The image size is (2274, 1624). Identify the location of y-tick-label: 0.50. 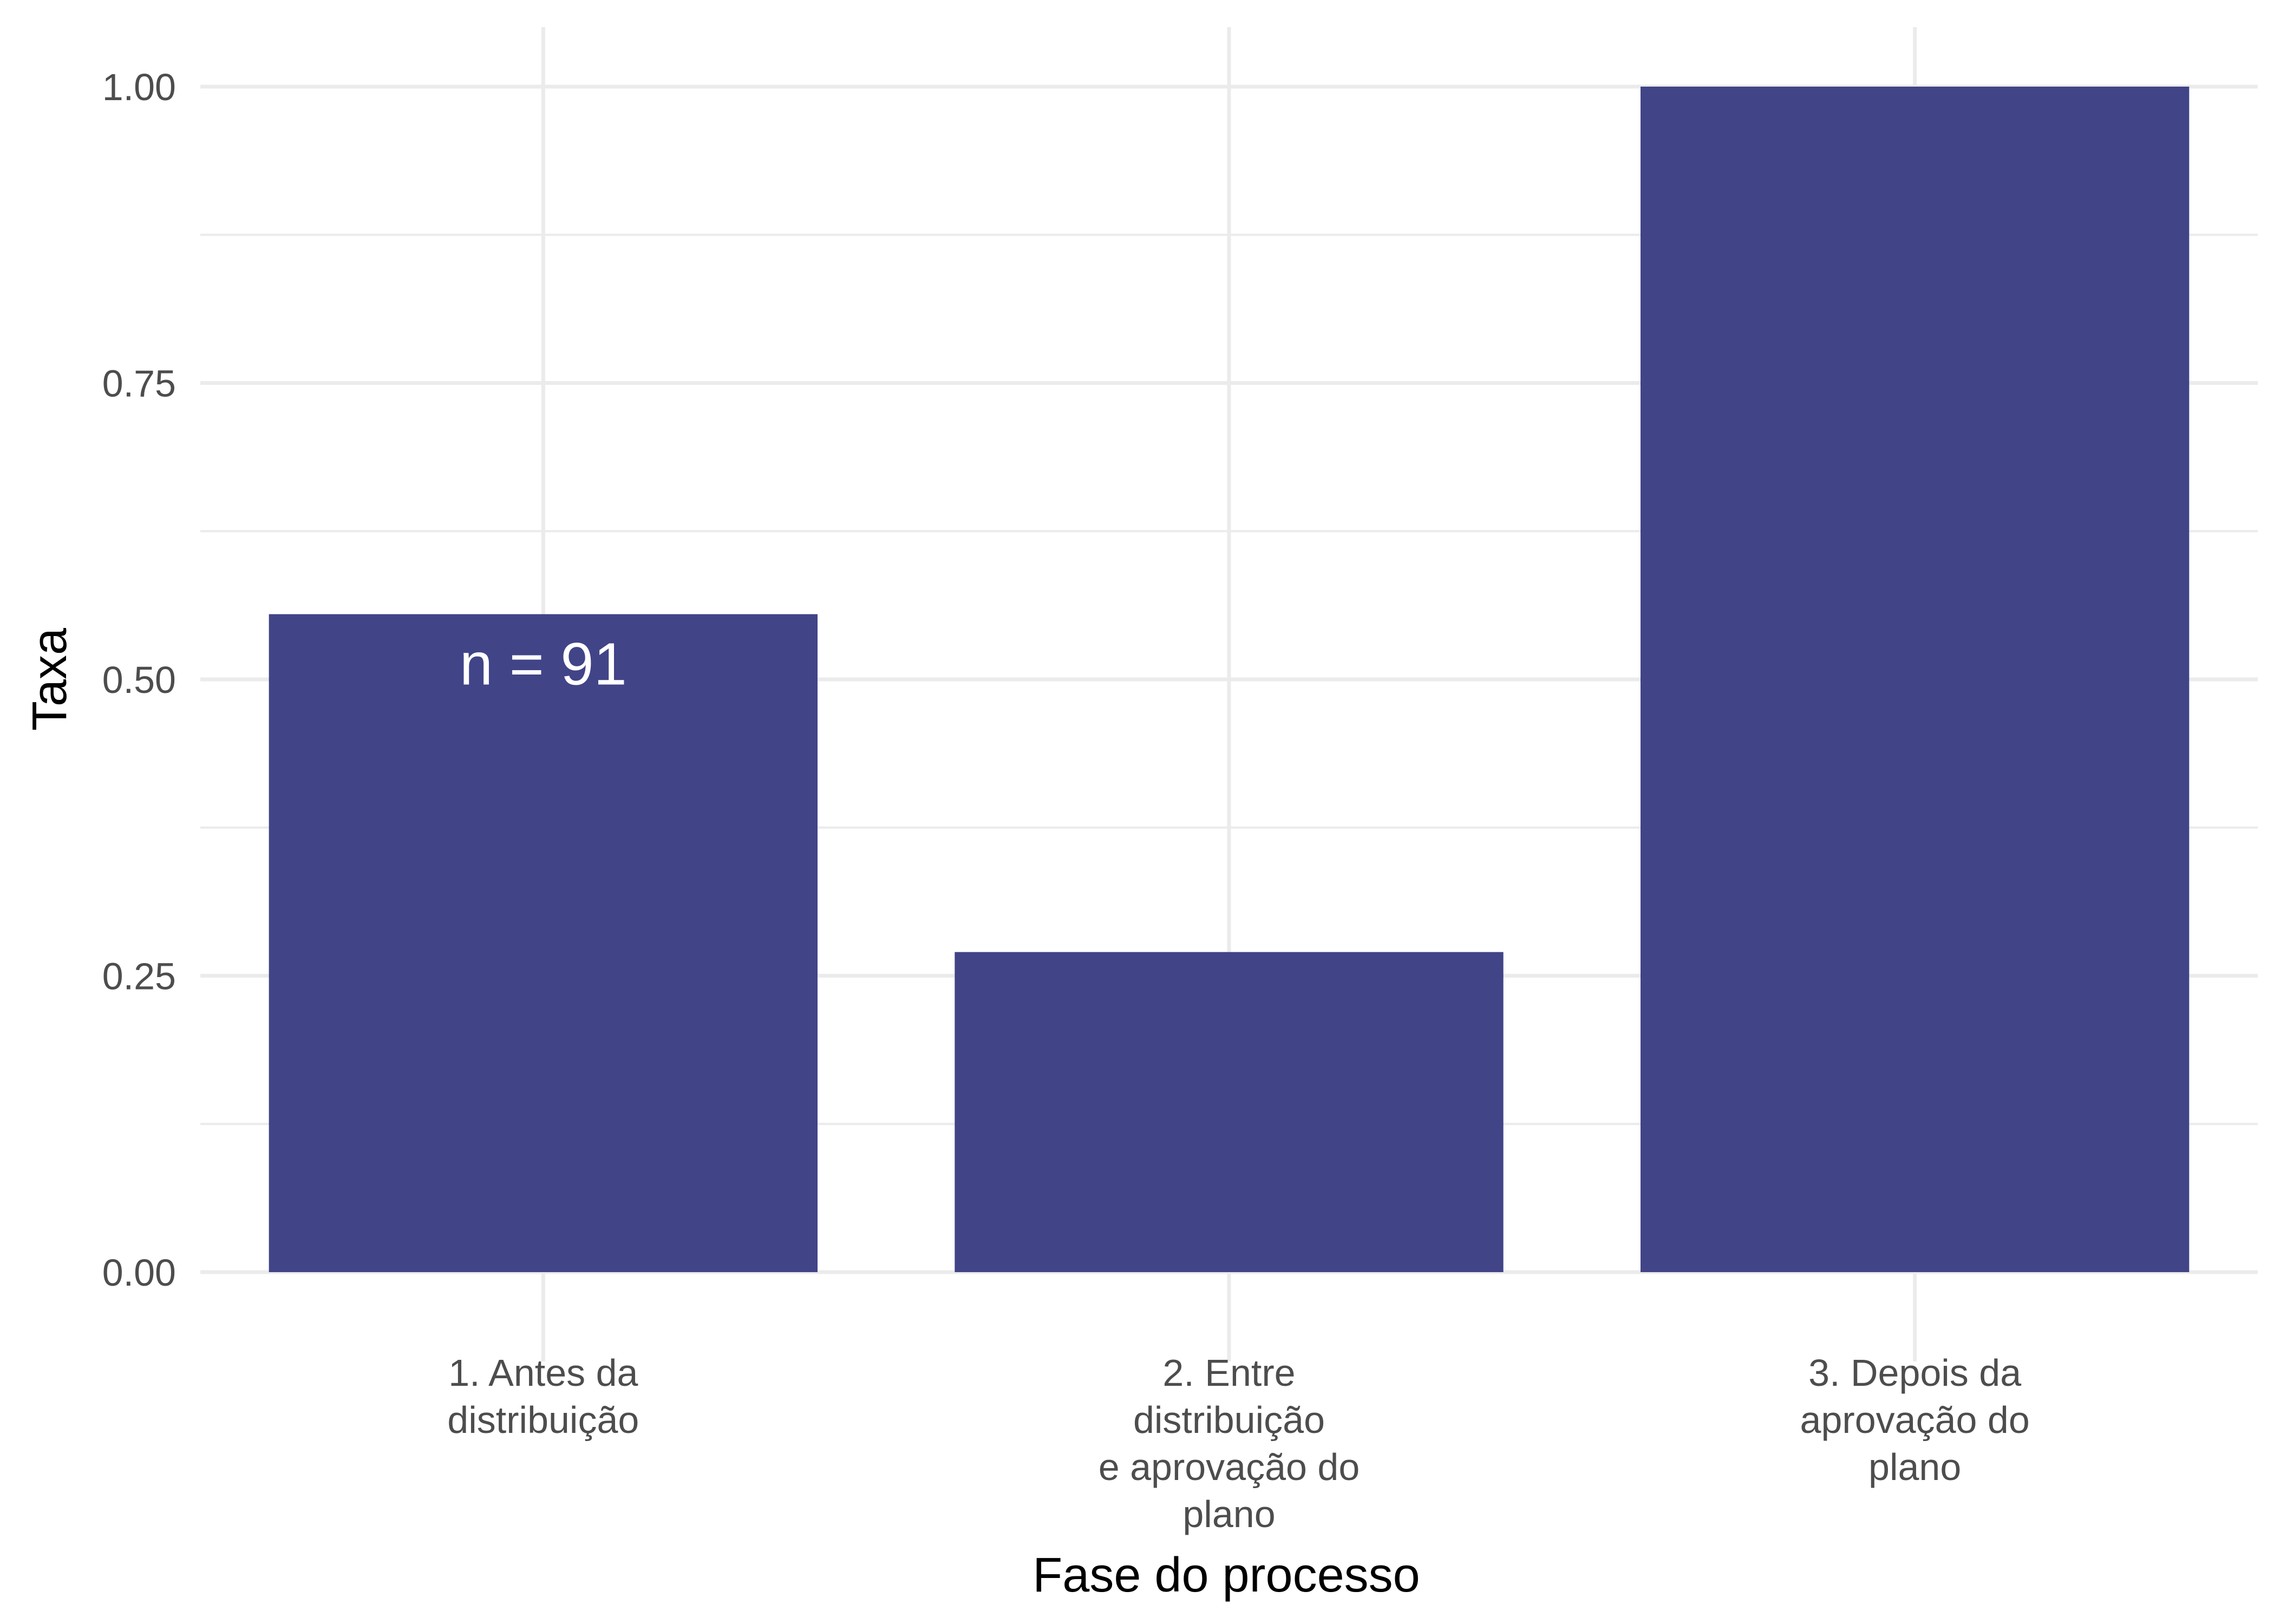
(139, 680).